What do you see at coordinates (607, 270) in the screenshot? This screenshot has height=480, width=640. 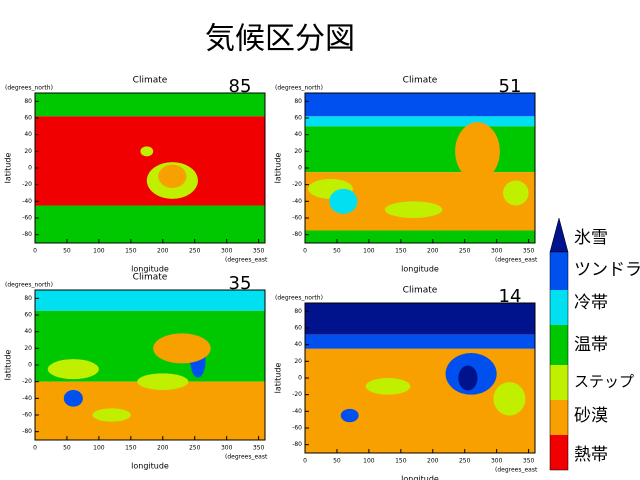 I see `legend-label: ツンドラ` at bounding box center [607, 270].